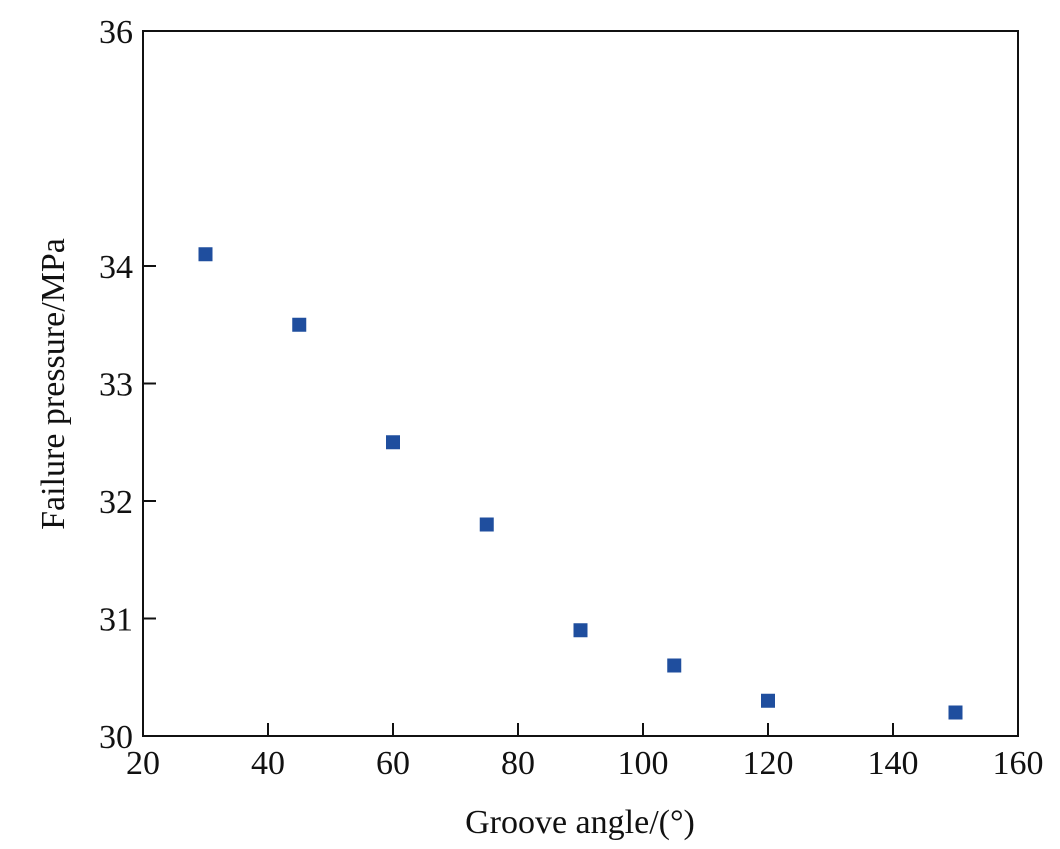 The image size is (1060, 849). Describe the element at coordinates (116, 620) in the screenshot. I see `y-tick-label: 31` at that location.